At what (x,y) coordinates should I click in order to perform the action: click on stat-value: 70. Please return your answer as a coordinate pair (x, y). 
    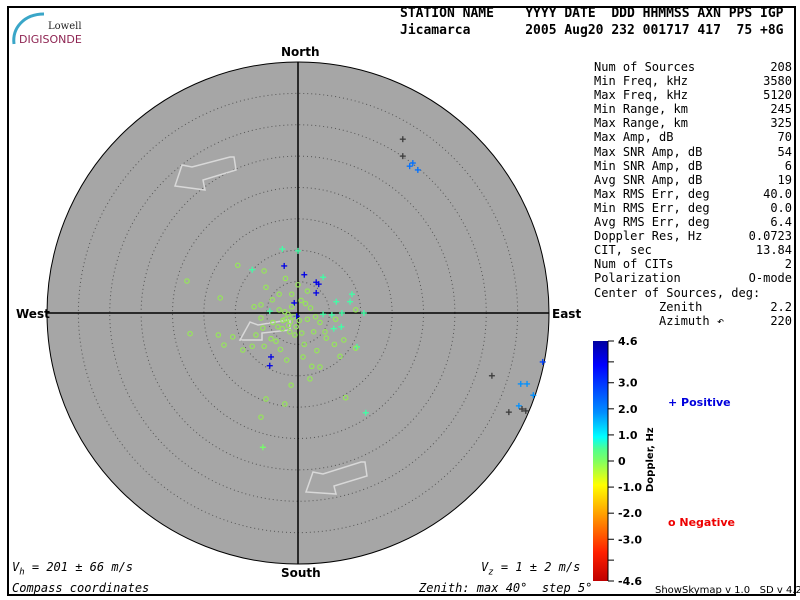
    Looking at the image, I should click on (784, 137).